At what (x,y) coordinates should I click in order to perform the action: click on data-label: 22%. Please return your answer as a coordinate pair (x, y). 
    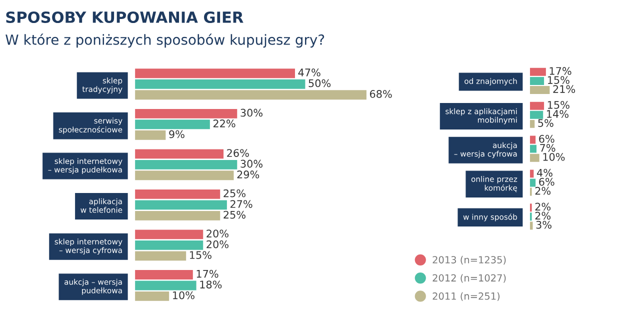
    Looking at the image, I should click on (224, 124).